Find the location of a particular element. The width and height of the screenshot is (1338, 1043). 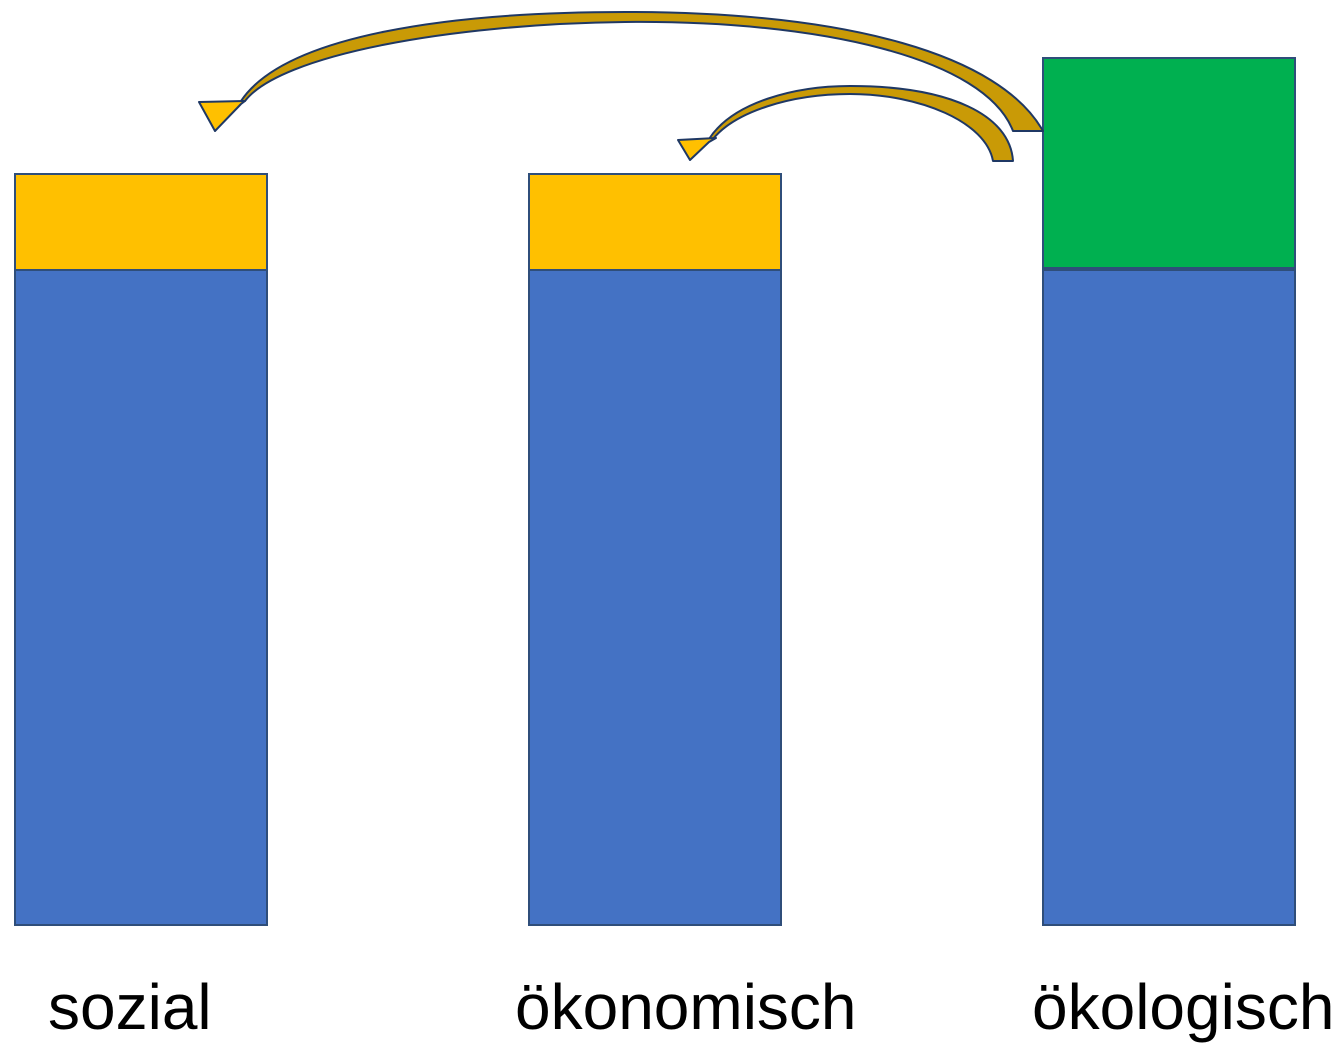

column-oekonomisch is located at coordinates (655, 549).